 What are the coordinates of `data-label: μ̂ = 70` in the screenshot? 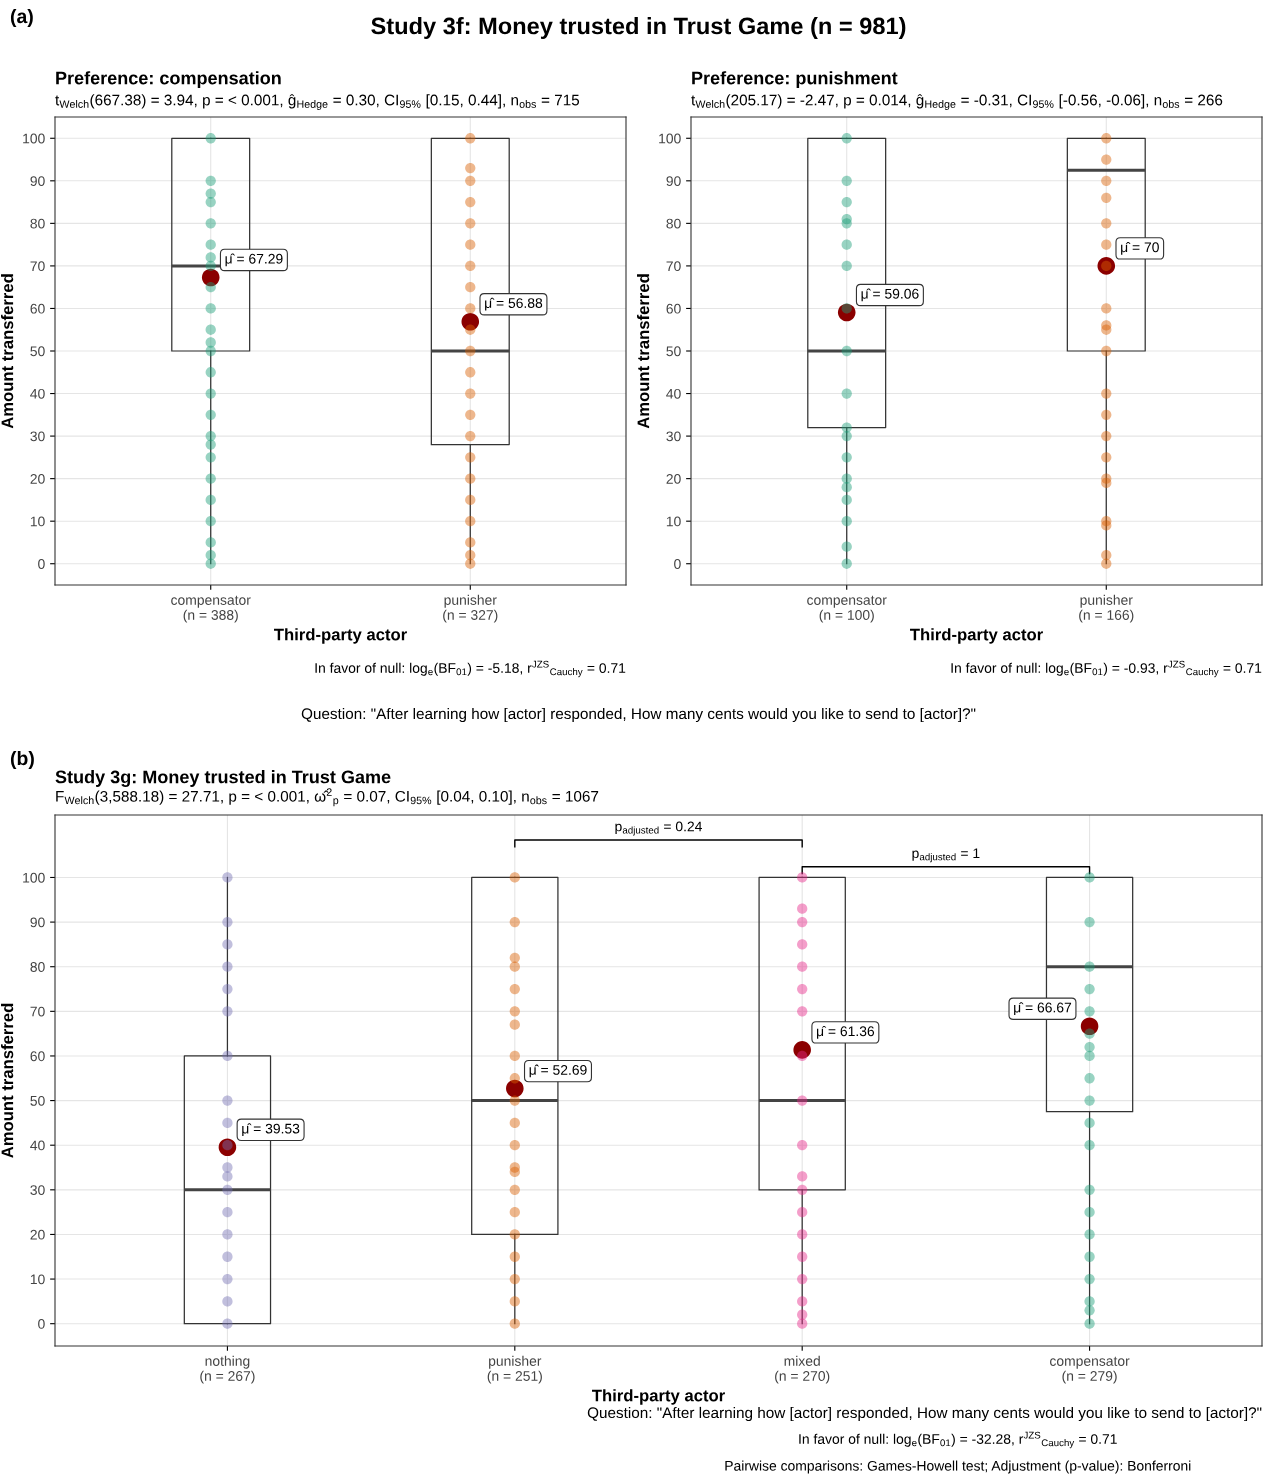 It's located at (1140, 248).